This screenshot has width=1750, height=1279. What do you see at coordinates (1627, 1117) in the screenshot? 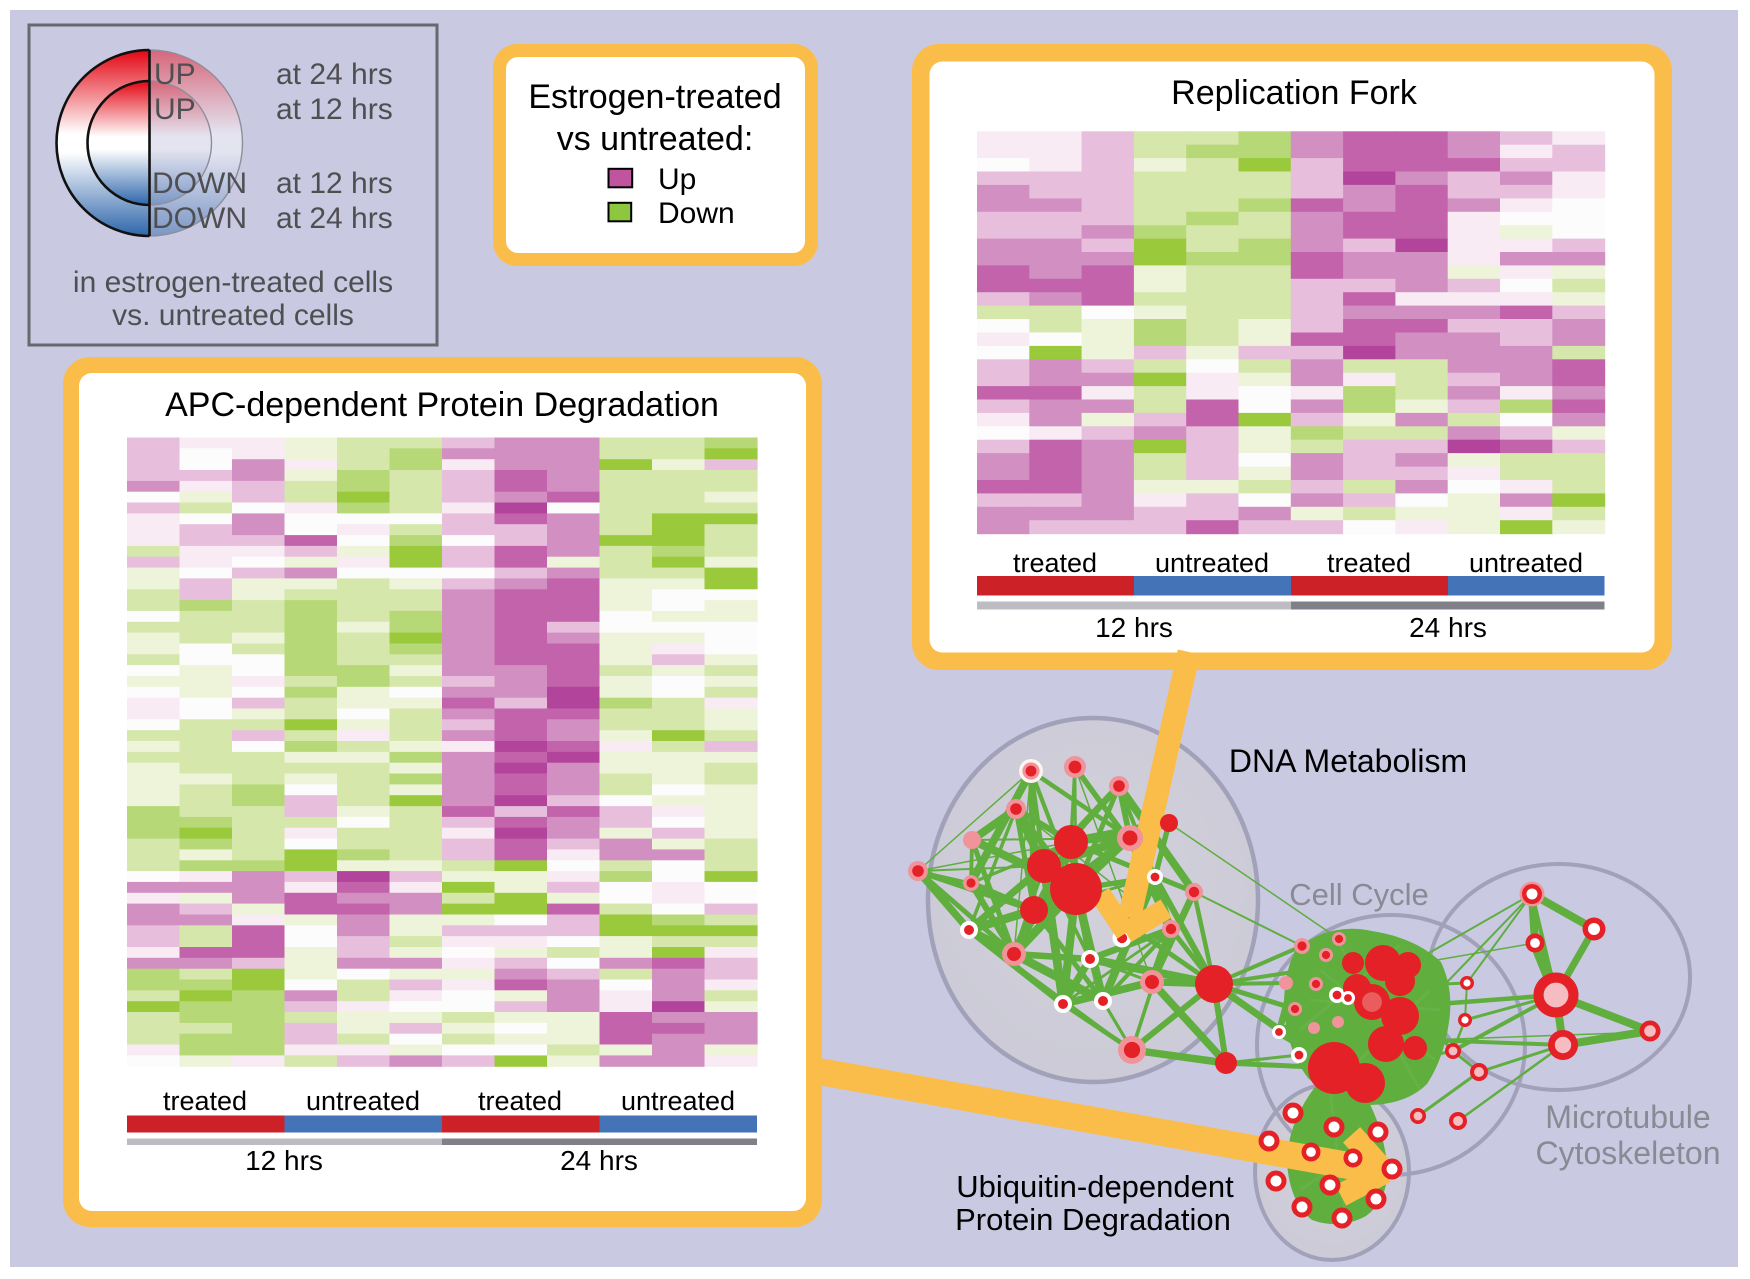
I see `svg-text: Microtubule` at bounding box center [1627, 1117].